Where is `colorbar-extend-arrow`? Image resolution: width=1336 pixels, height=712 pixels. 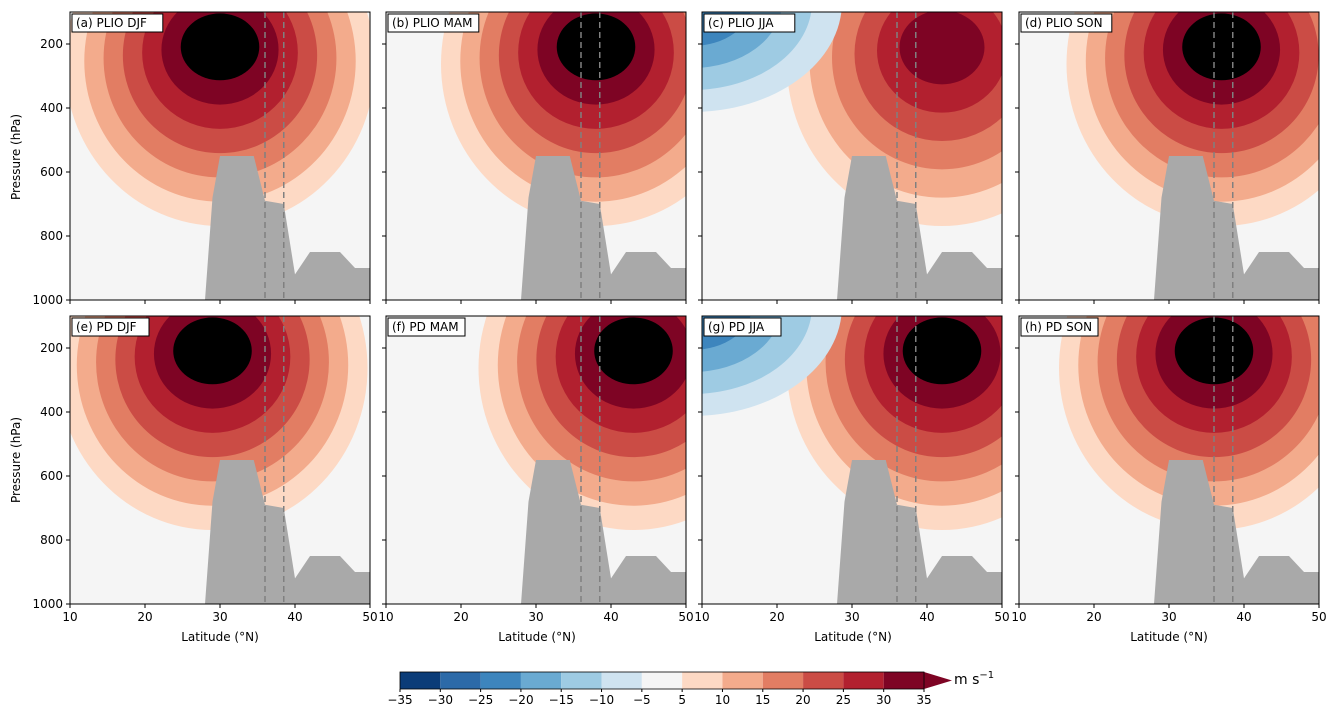
colorbar-extend-arrow is located at coordinates (938, 680).